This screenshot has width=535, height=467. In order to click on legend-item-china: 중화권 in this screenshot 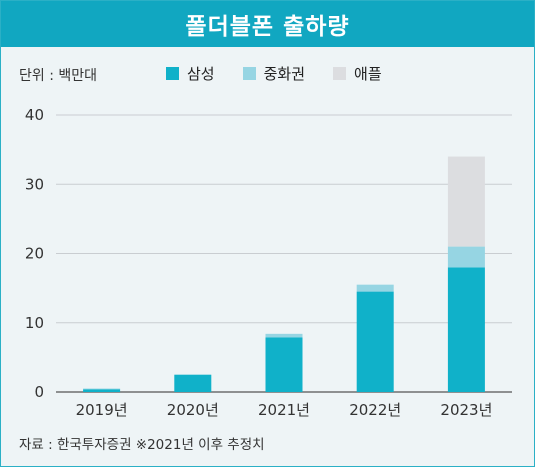, I will do `click(274, 73)`.